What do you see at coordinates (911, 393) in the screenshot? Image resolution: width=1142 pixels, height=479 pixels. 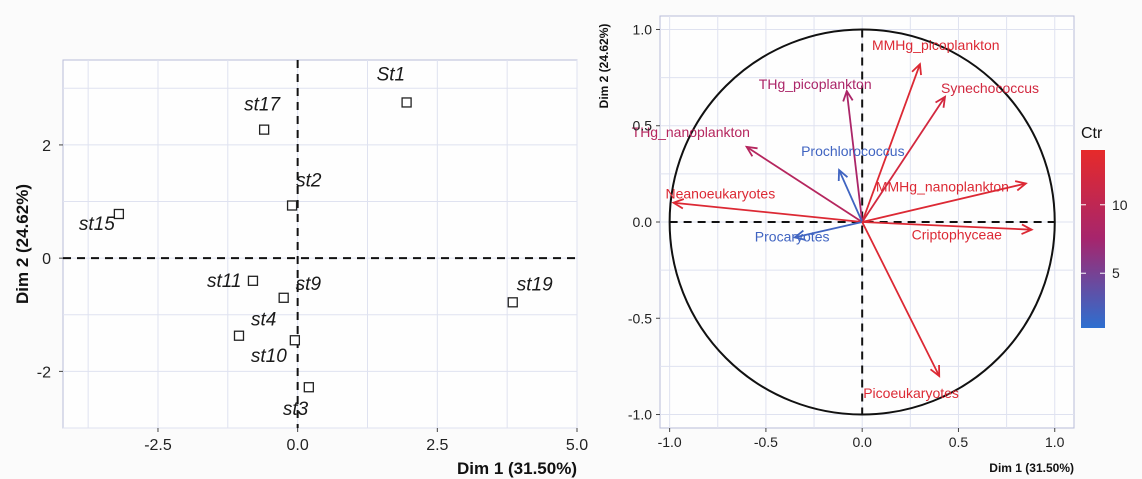 I see `arrow-label: Picoeukaryotes` at bounding box center [911, 393].